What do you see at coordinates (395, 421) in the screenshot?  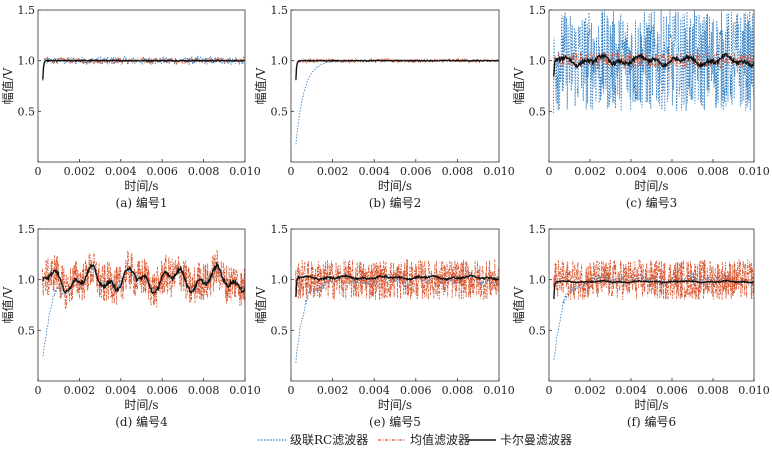 I see `panel-caption: (e) 编号5` at bounding box center [395, 421].